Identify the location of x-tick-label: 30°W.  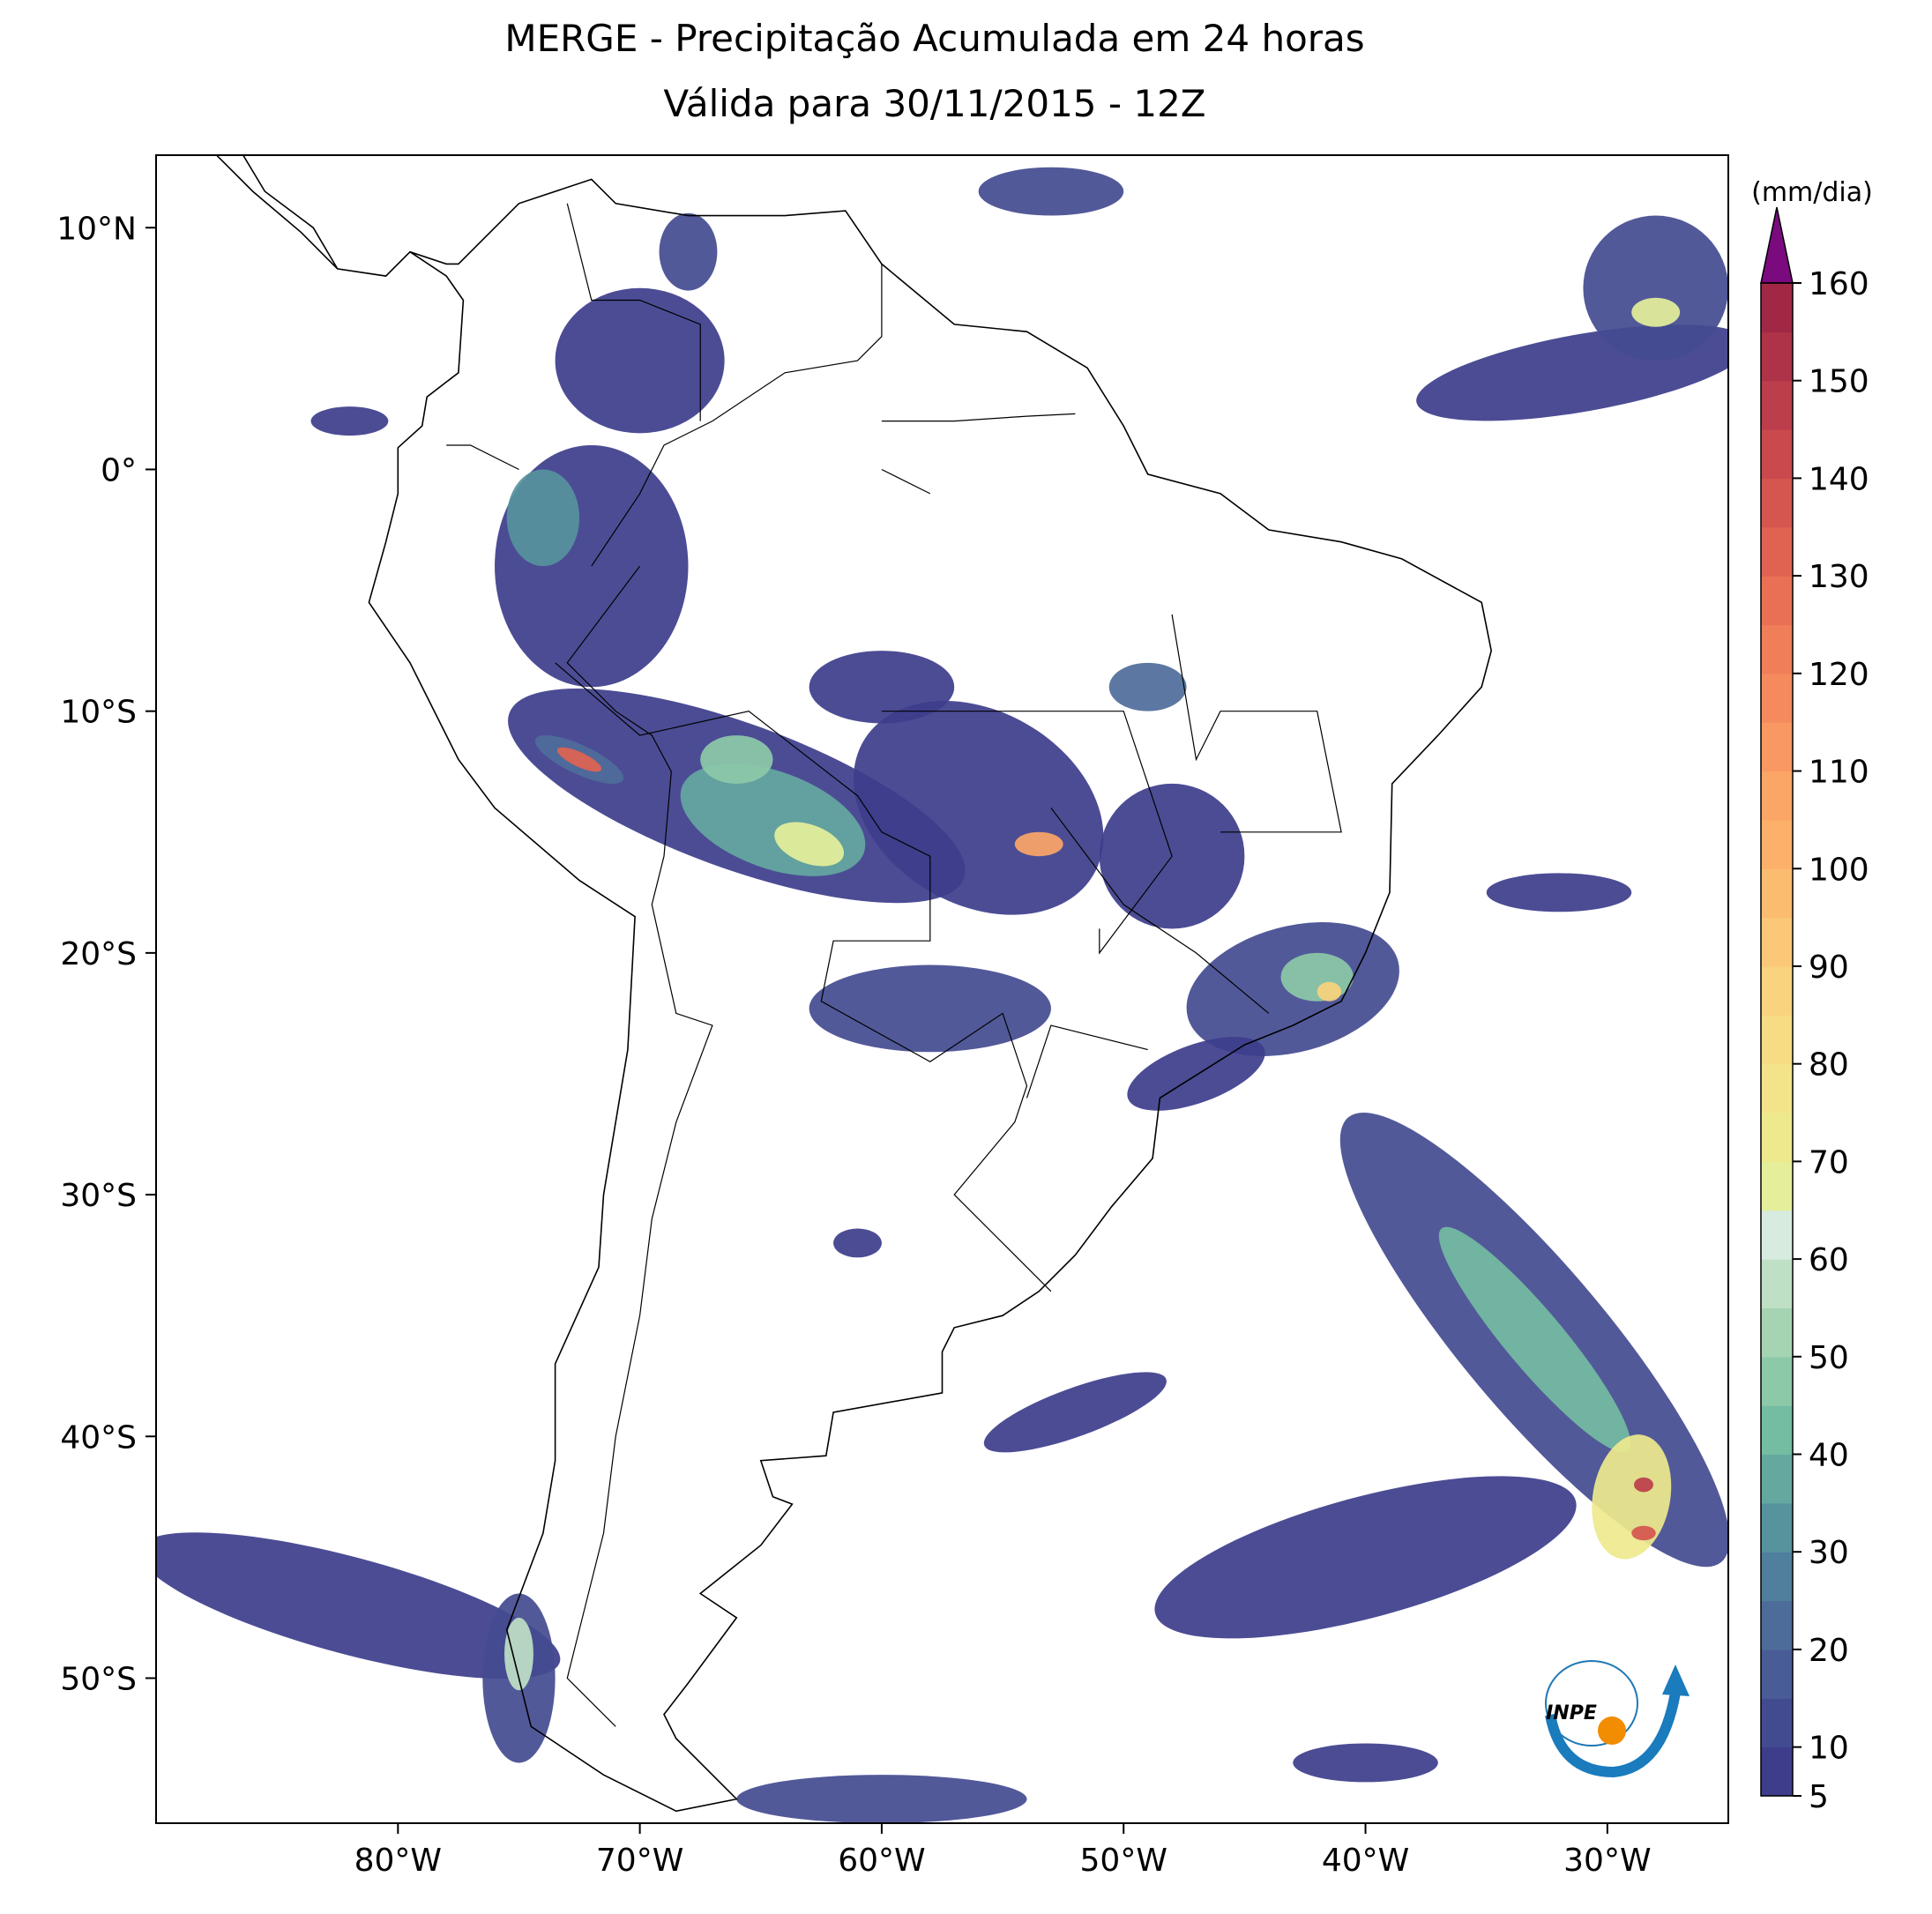
(1607, 1861).